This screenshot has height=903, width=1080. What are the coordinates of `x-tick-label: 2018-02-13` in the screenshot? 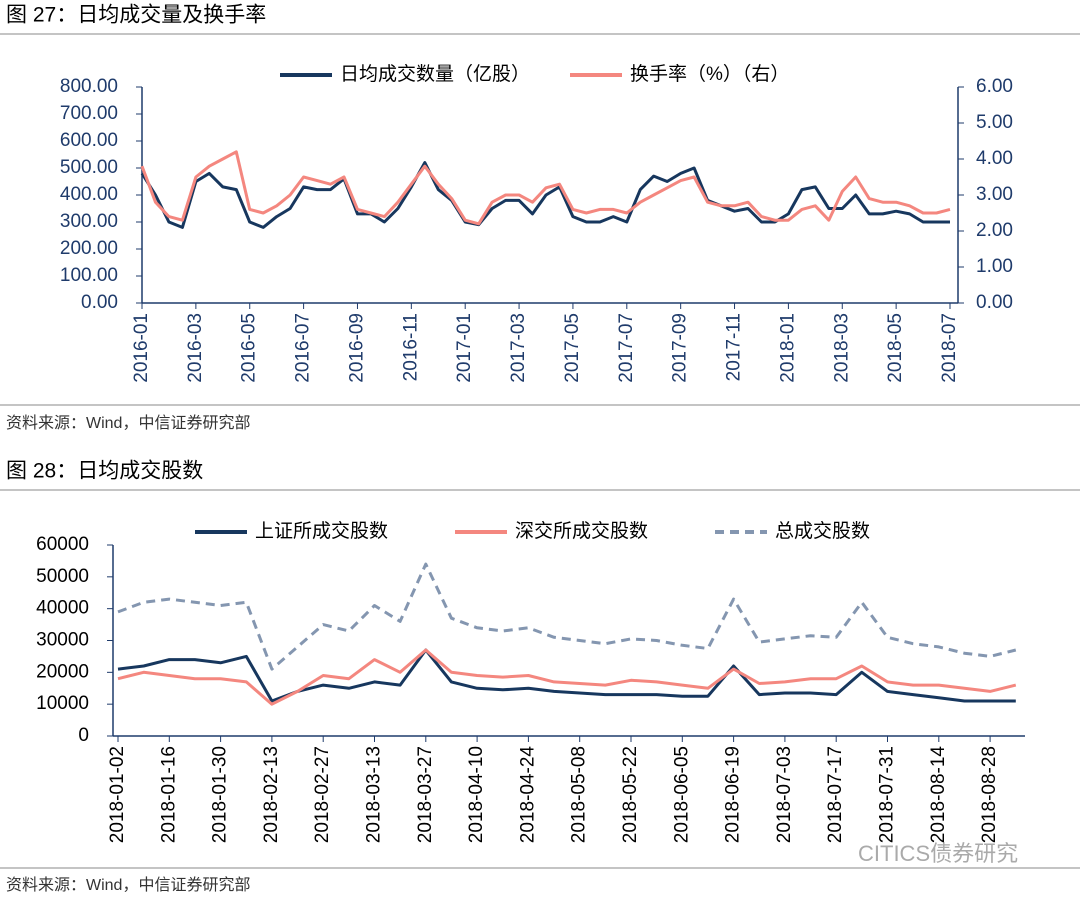 It's located at (271, 794).